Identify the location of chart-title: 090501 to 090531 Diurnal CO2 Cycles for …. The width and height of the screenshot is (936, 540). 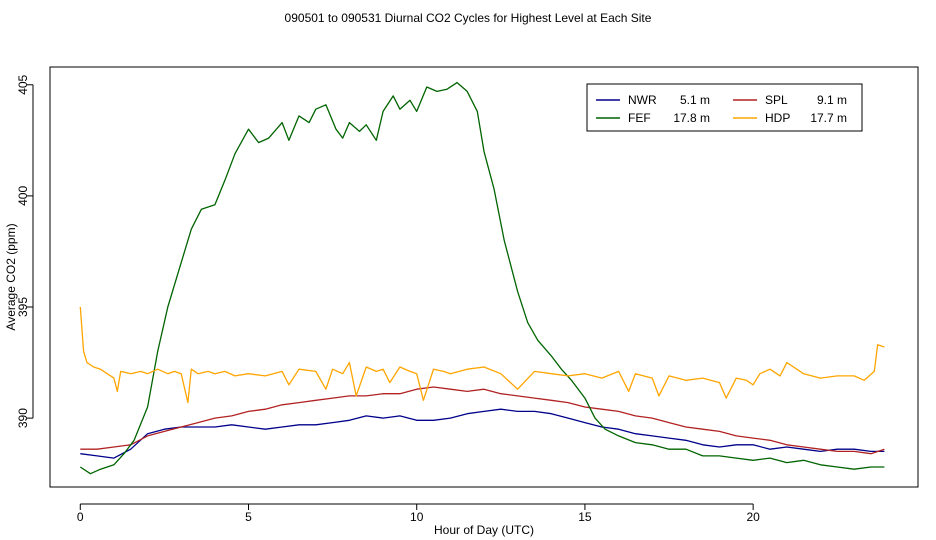
(468, 18).